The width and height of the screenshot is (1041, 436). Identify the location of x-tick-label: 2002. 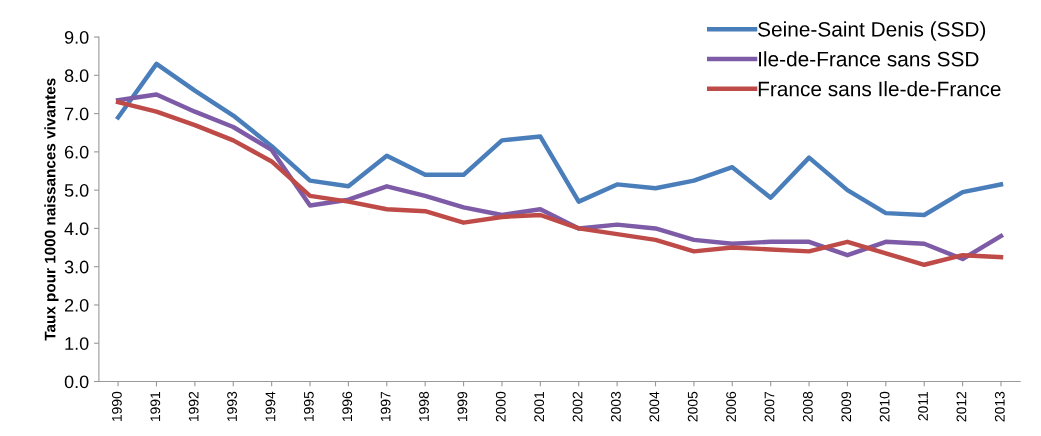
(577, 406).